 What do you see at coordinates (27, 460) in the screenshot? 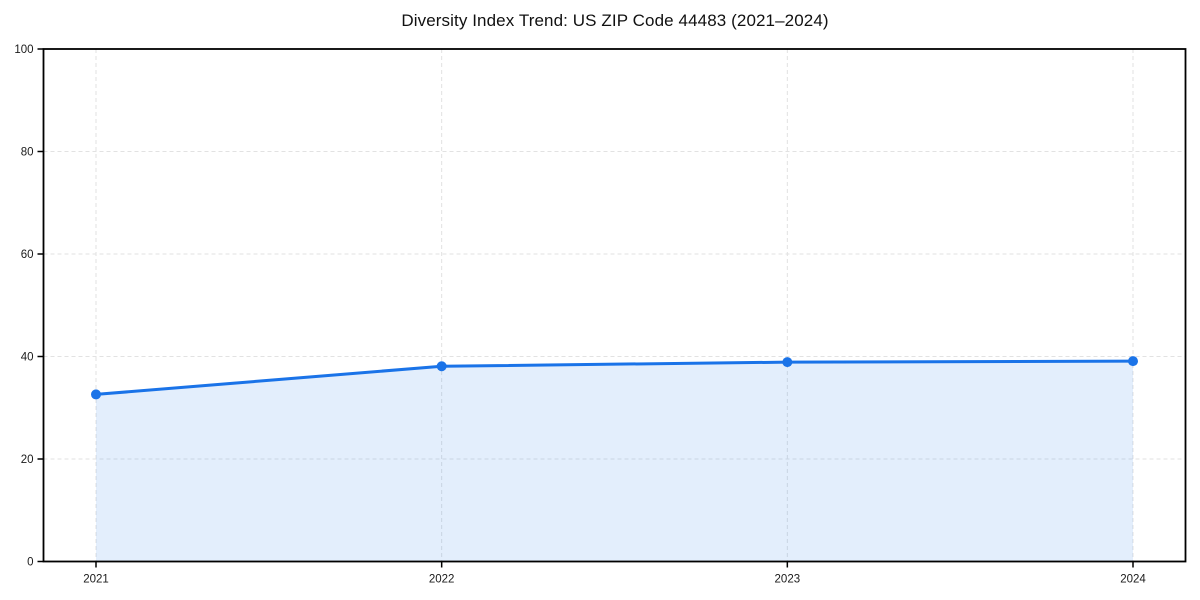
I see `y-tick-label: 20` at bounding box center [27, 460].